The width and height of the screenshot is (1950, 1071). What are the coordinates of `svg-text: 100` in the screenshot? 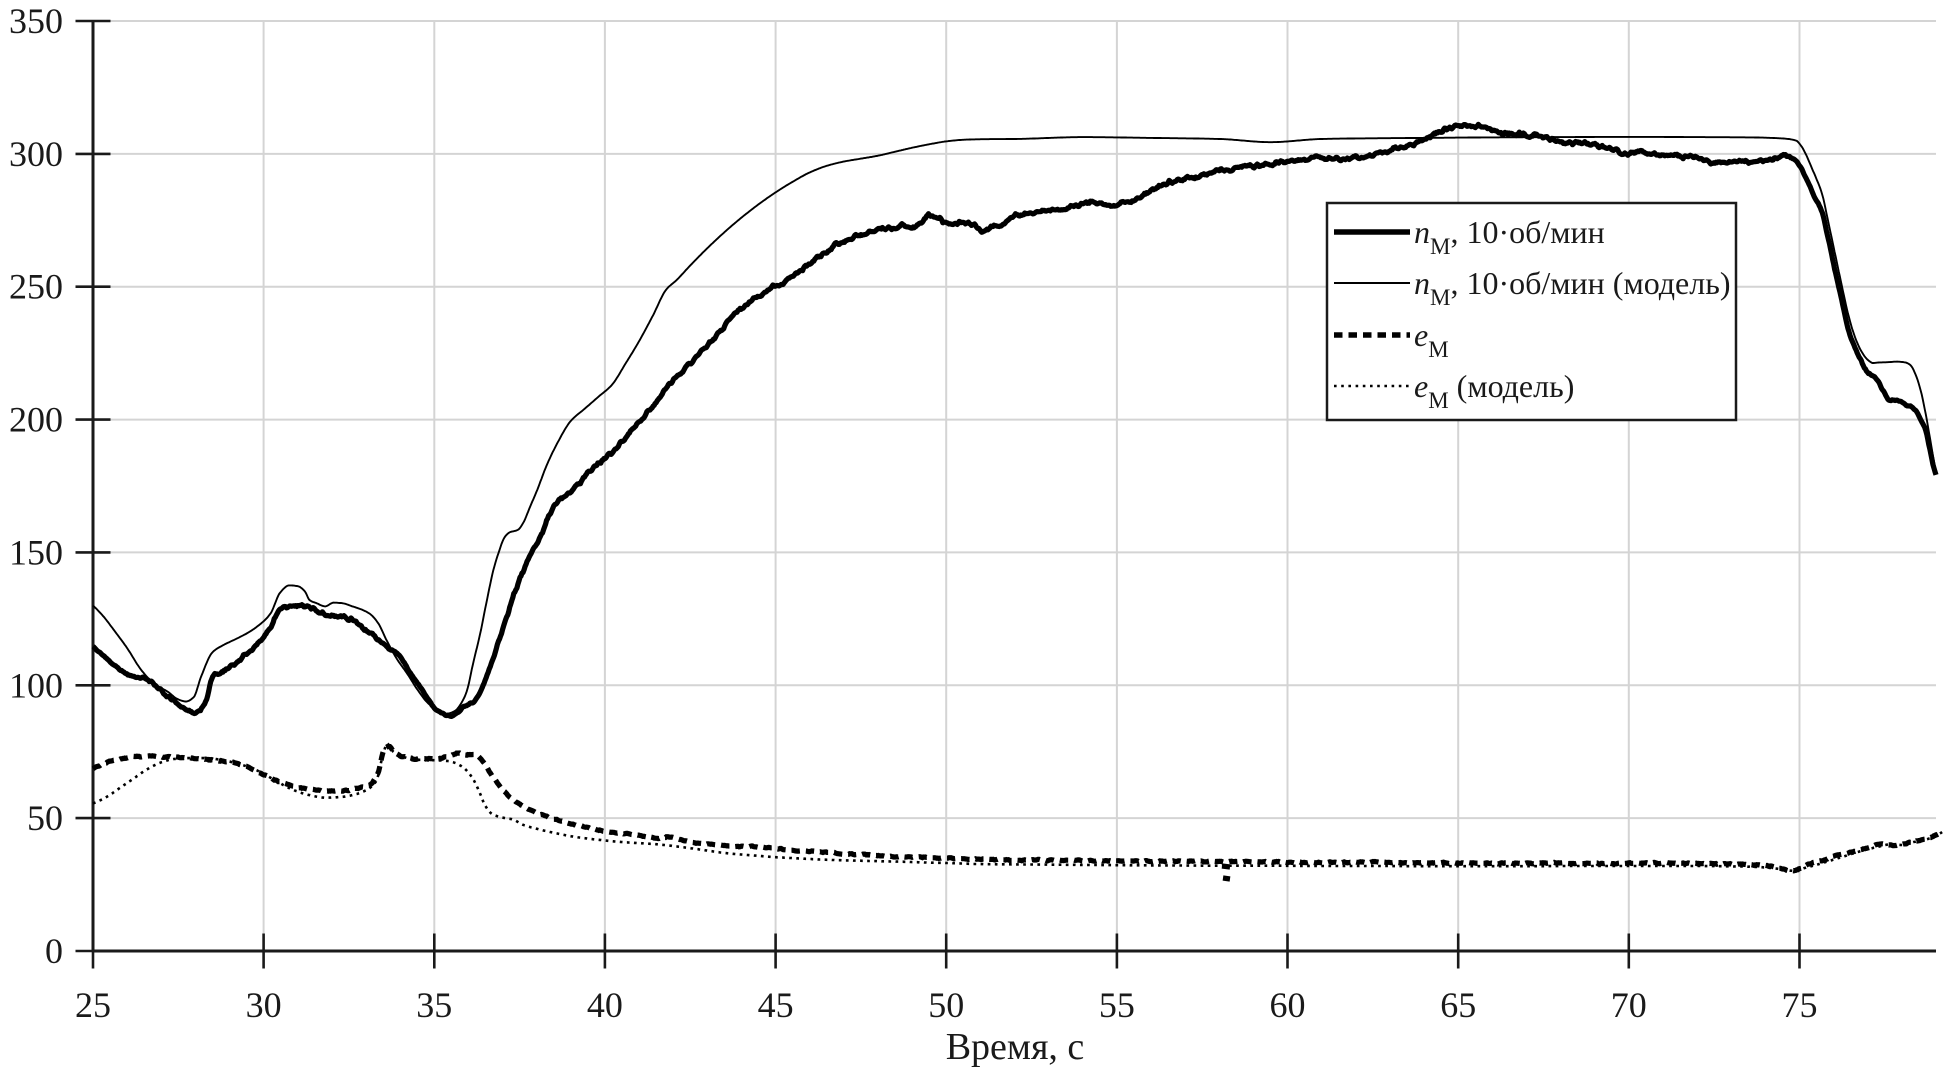 It's located at (36, 685).